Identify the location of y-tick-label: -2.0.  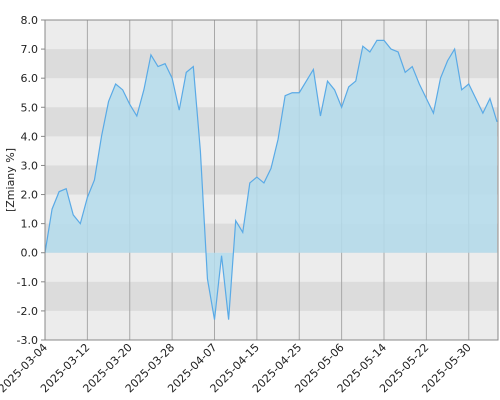
(27, 311).